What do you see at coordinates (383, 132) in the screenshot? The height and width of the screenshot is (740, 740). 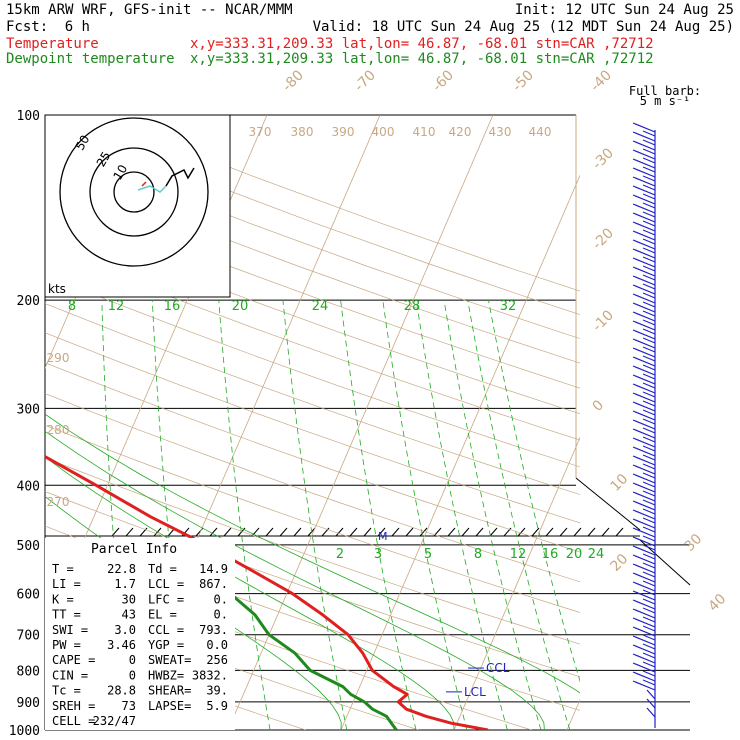 I see `theta-label: 400` at bounding box center [383, 132].